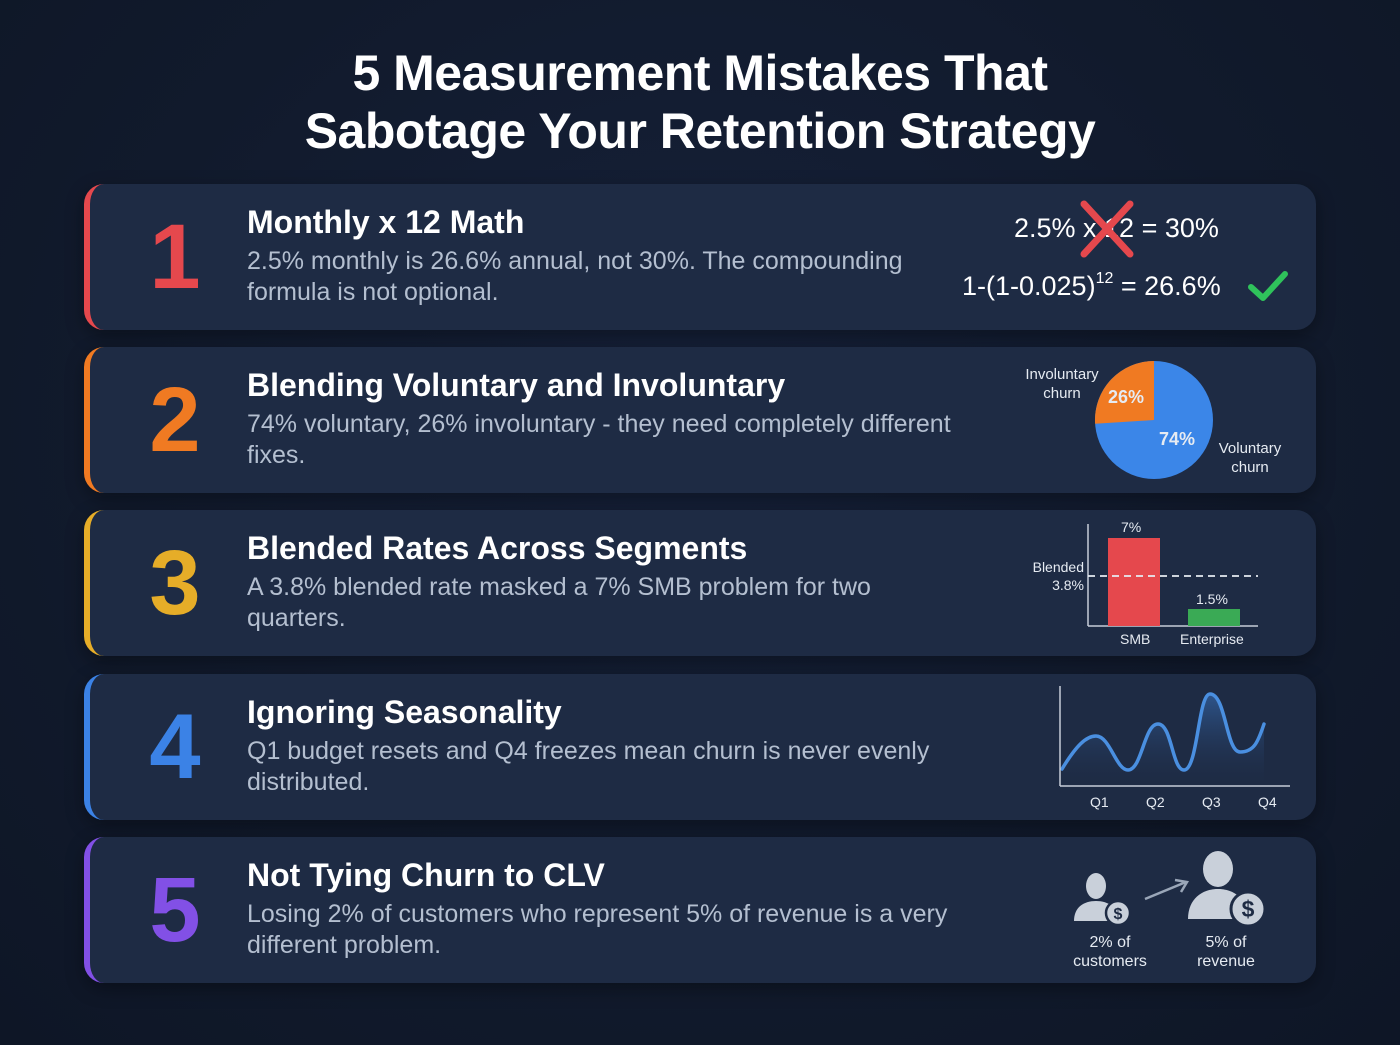 The width and height of the screenshot is (1400, 1045). I want to click on card-number: 2, so click(175, 420).